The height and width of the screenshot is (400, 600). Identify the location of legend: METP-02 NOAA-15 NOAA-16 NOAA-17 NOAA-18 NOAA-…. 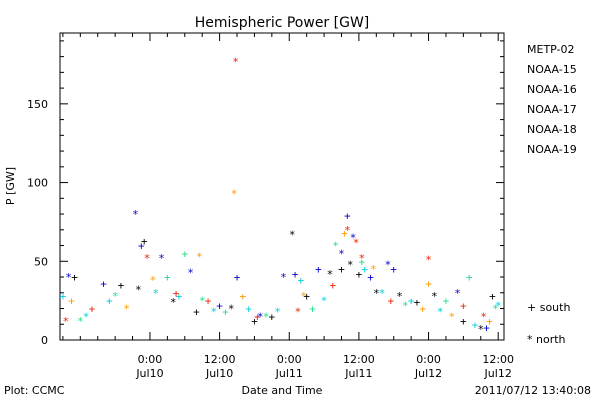
(552, 194).